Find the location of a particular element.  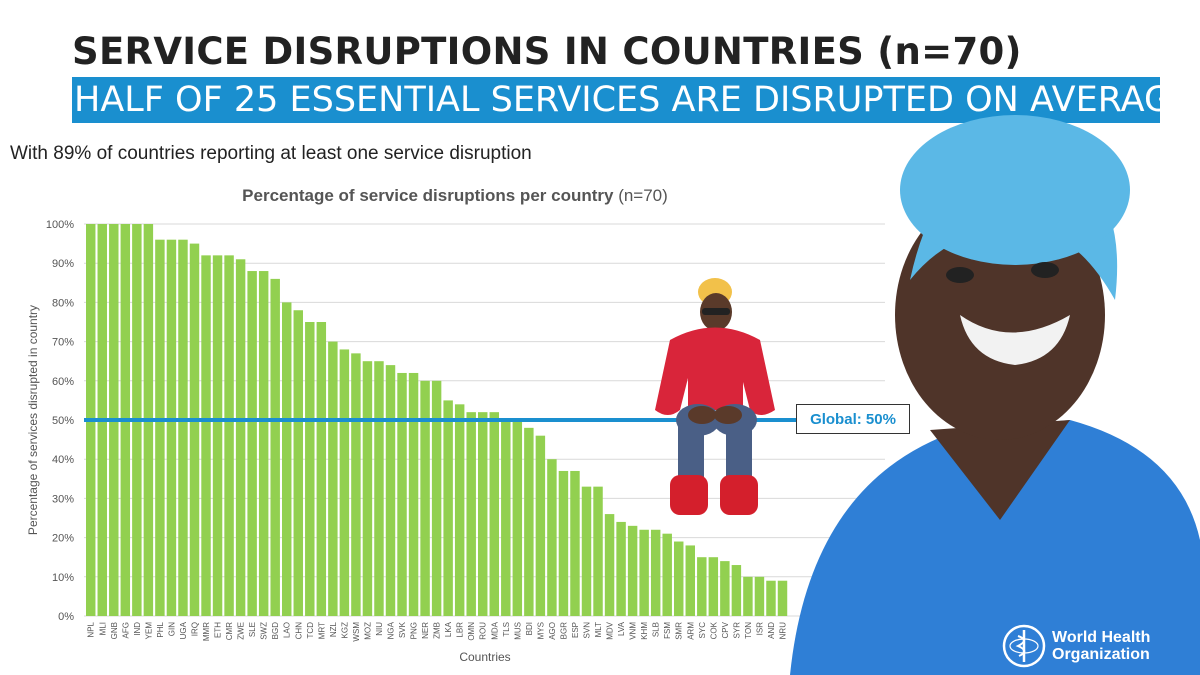

x-tick-label: MYS is located at coordinates (540, 630).